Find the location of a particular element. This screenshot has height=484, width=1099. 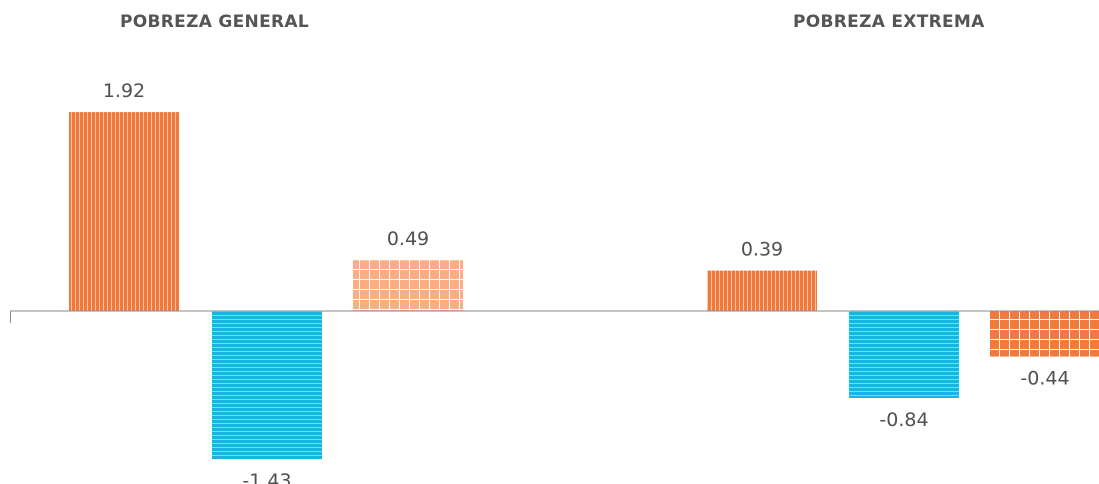

data-label-1-2: -0.44 is located at coordinates (1044, 379).